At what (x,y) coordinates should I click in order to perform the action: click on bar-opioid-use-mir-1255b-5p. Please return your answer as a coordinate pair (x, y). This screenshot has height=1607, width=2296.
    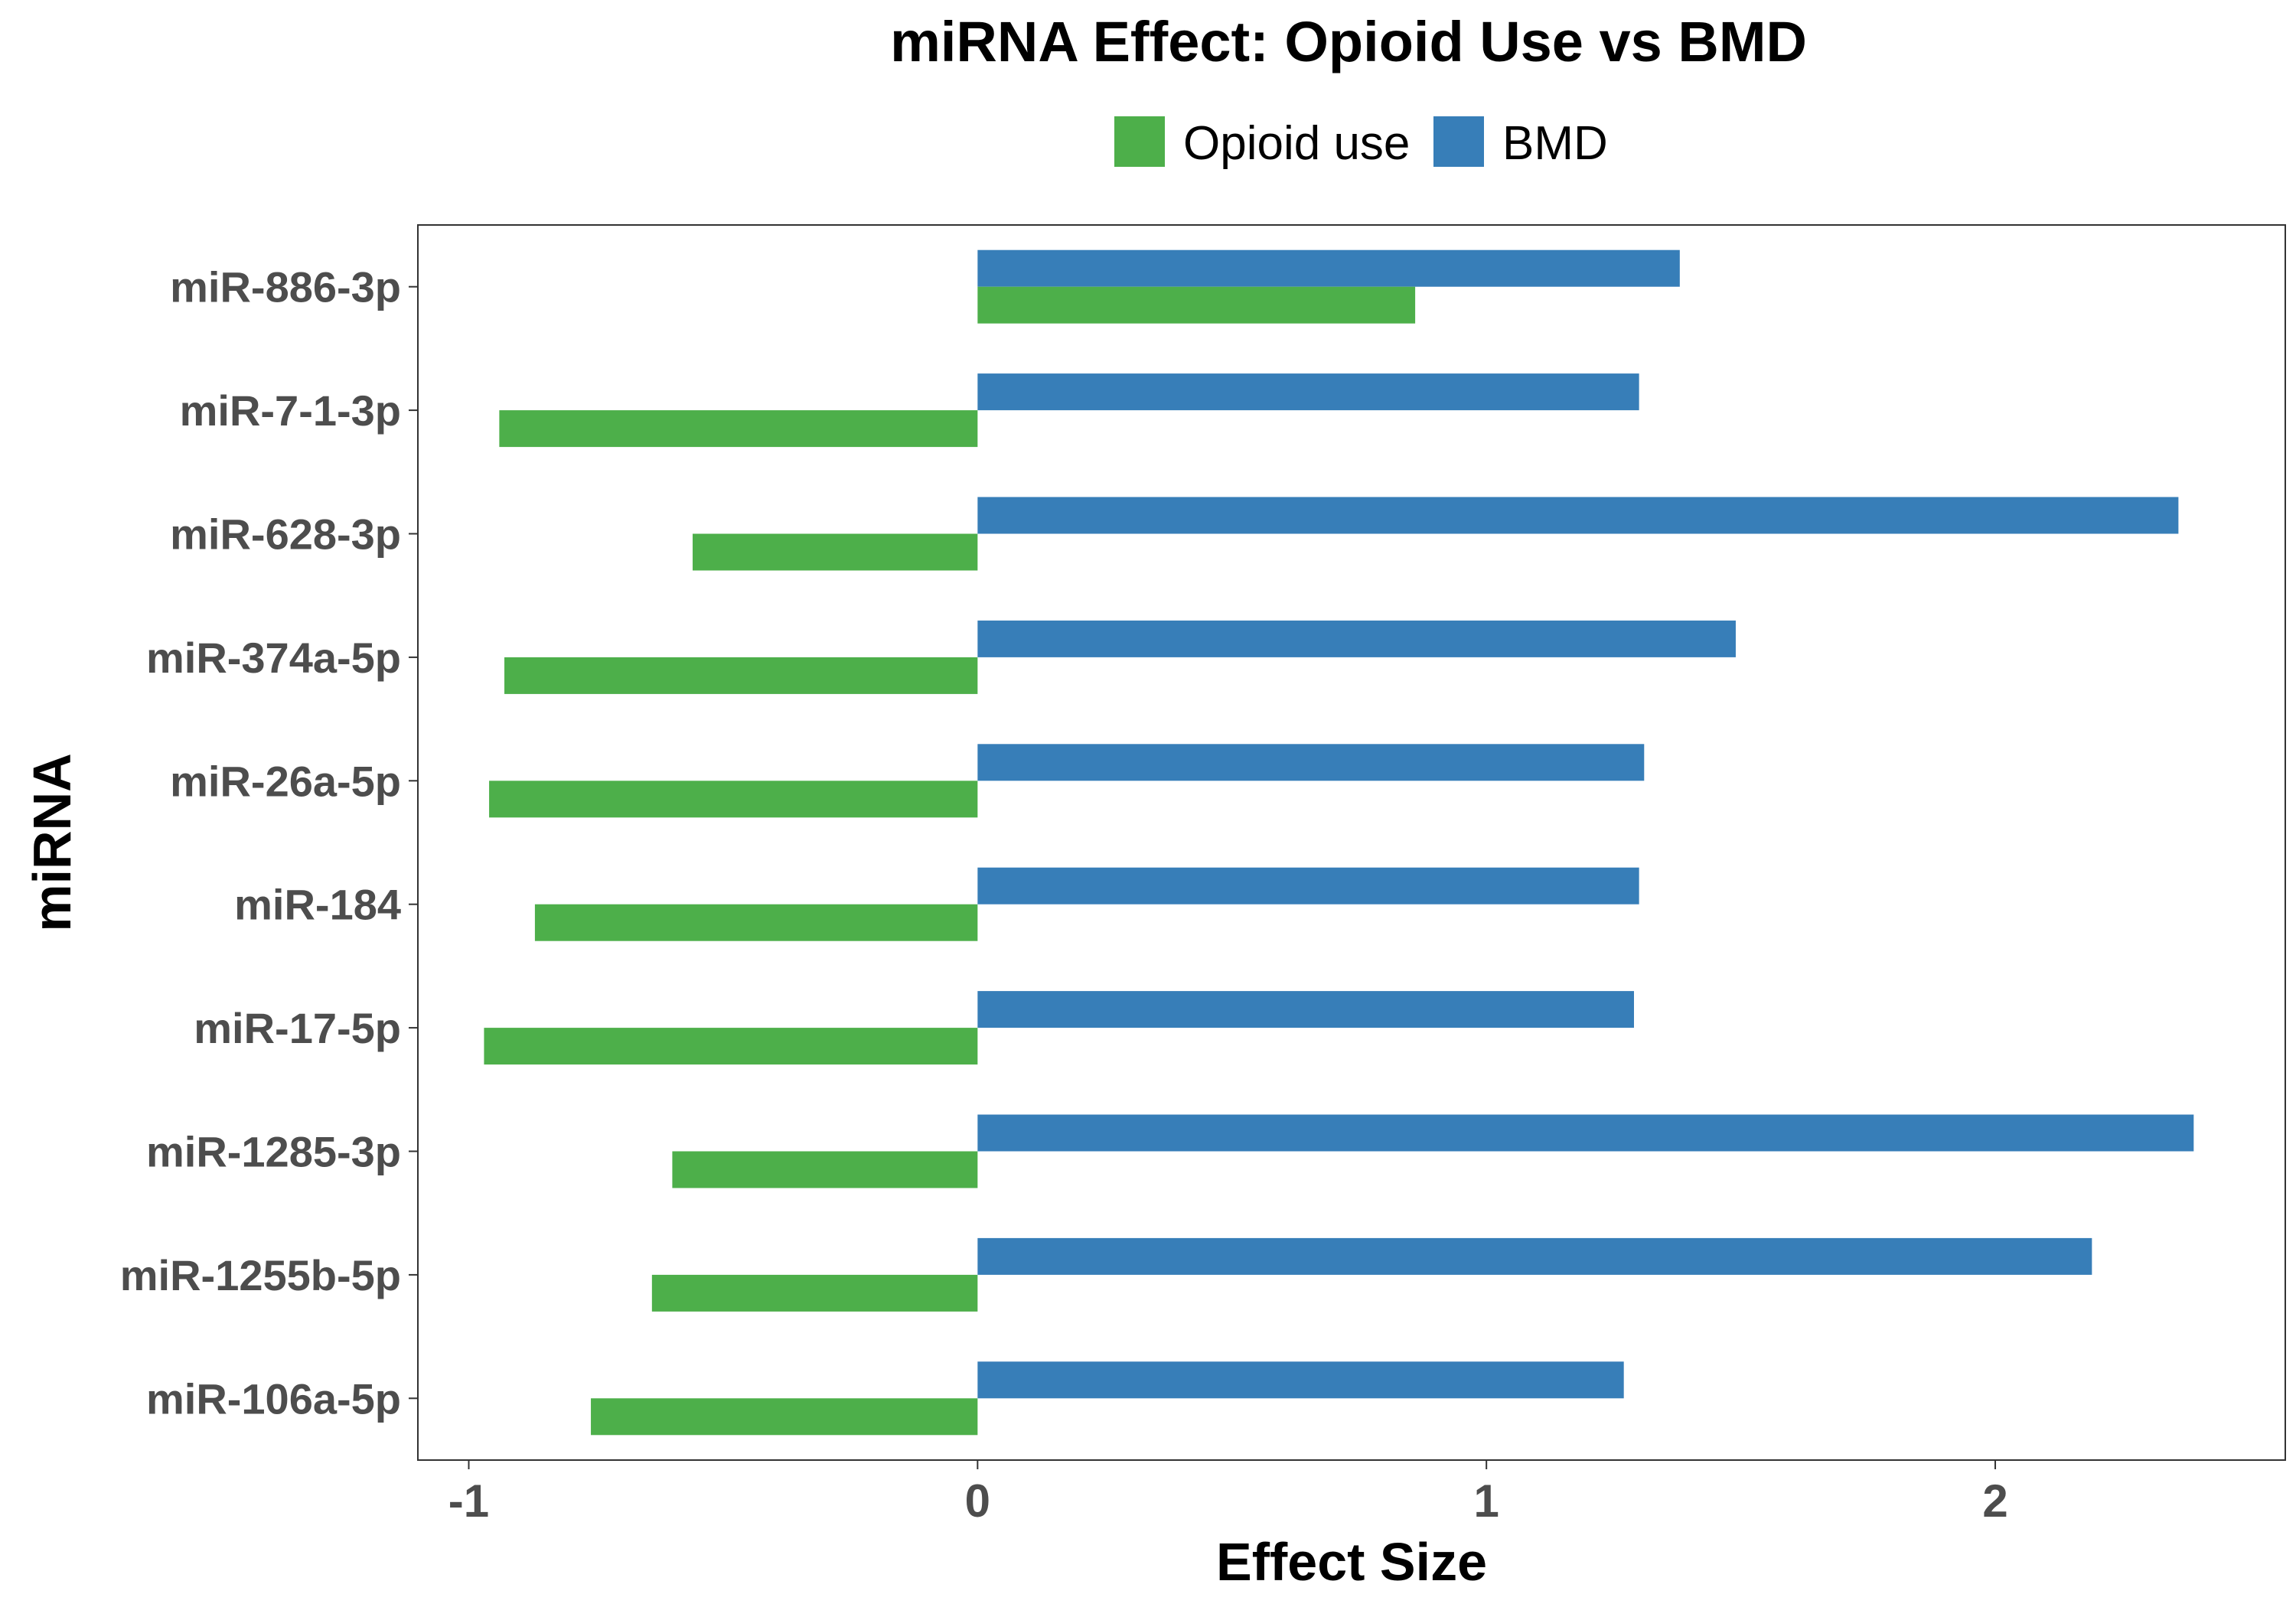
    Looking at the image, I should click on (814, 1293).